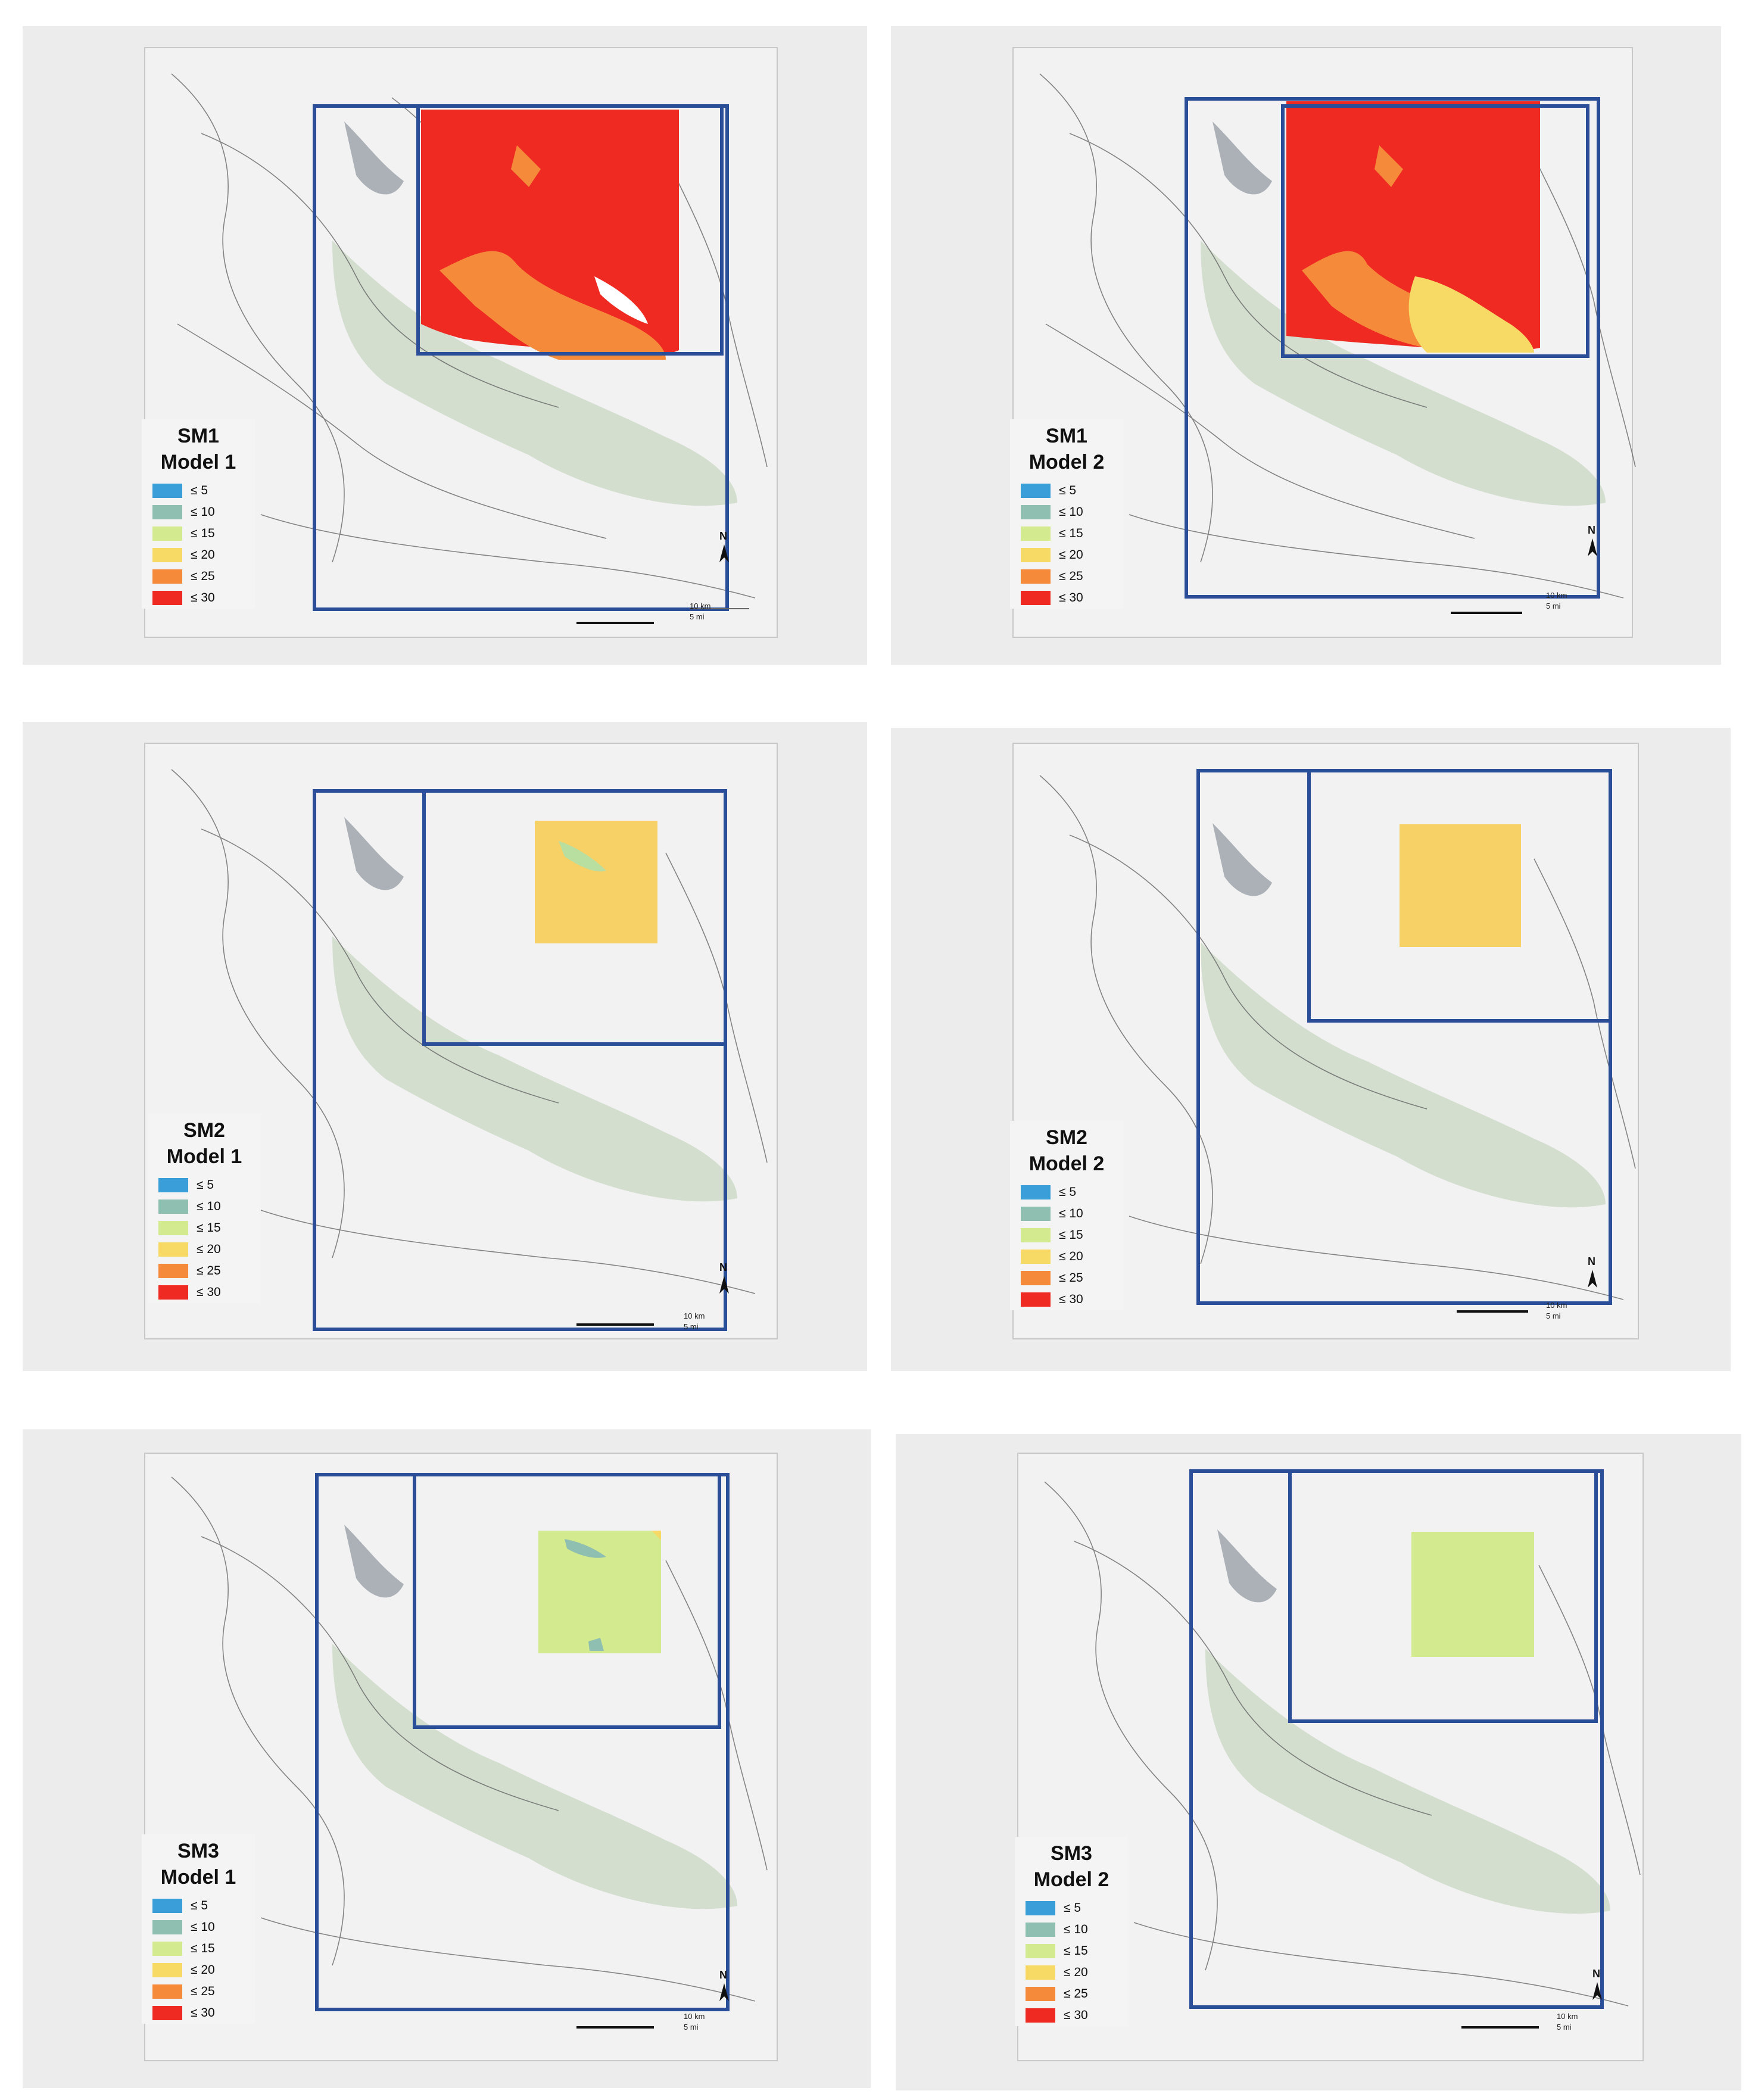  I want to click on legend: SM3 Model 1 ≤ 5 ≤ 10 ≤ 15 ≤ 20 ≤ 25 ≤ 30, so click(198, 1929).